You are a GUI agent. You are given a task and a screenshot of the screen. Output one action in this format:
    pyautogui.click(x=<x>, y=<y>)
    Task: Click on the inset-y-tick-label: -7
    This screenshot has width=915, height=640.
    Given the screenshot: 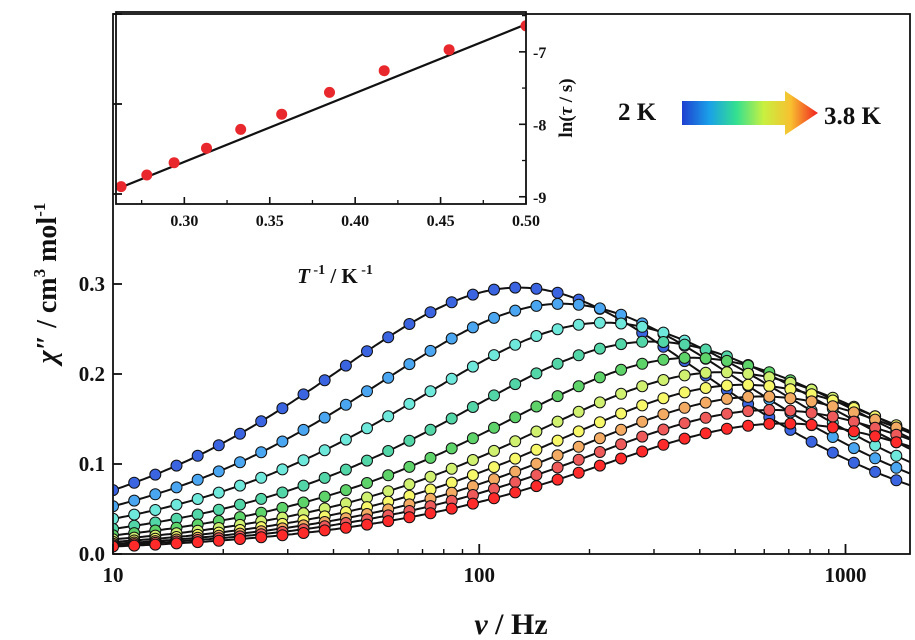 What is the action you would take?
    pyautogui.click(x=539, y=53)
    